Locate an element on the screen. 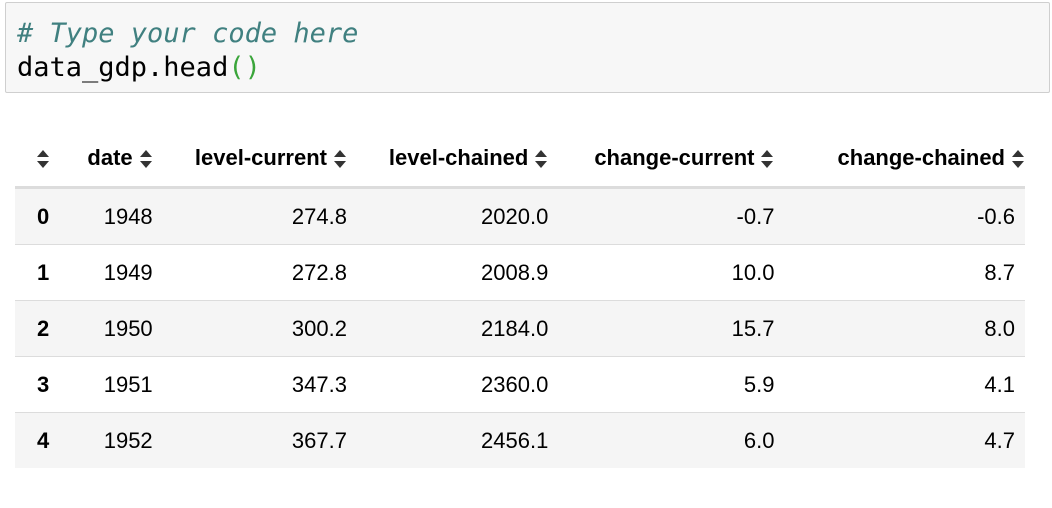 Image resolution: width=1052 pixels, height=508 pixels. cell-change-chained: 4.7 is located at coordinates (999, 440).